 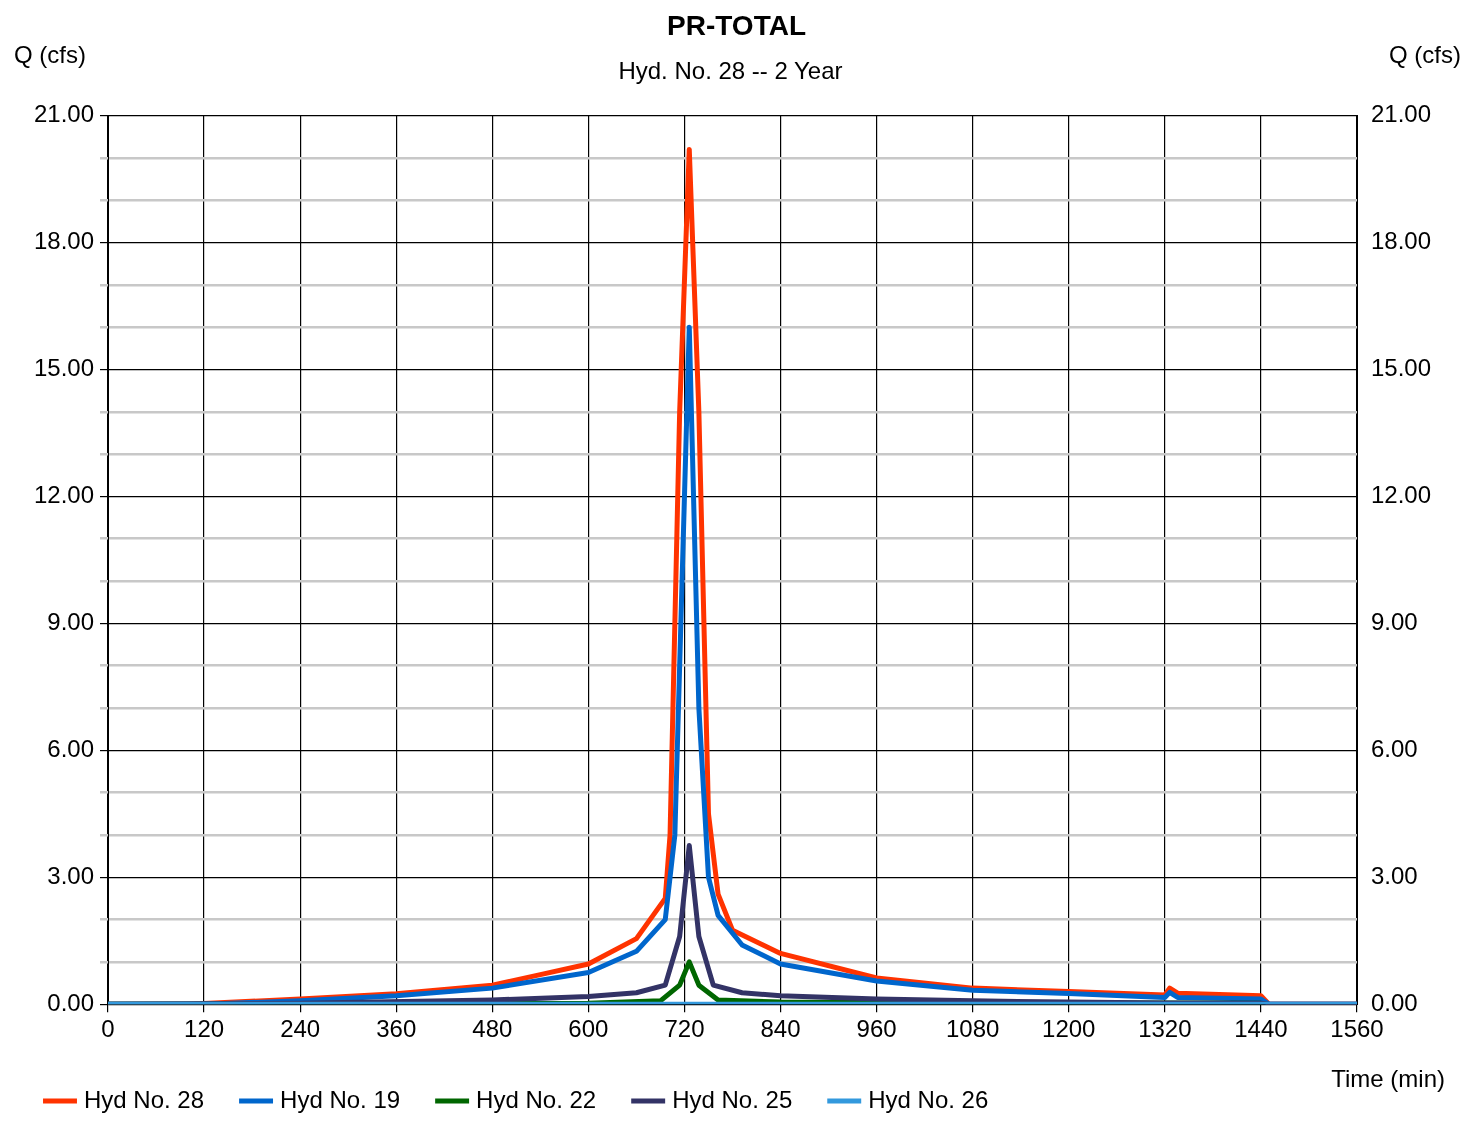 What do you see at coordinates (204, 1029) in the screenshot?
I see `x-tick-label: 120` at bounding box center [204, 1029].